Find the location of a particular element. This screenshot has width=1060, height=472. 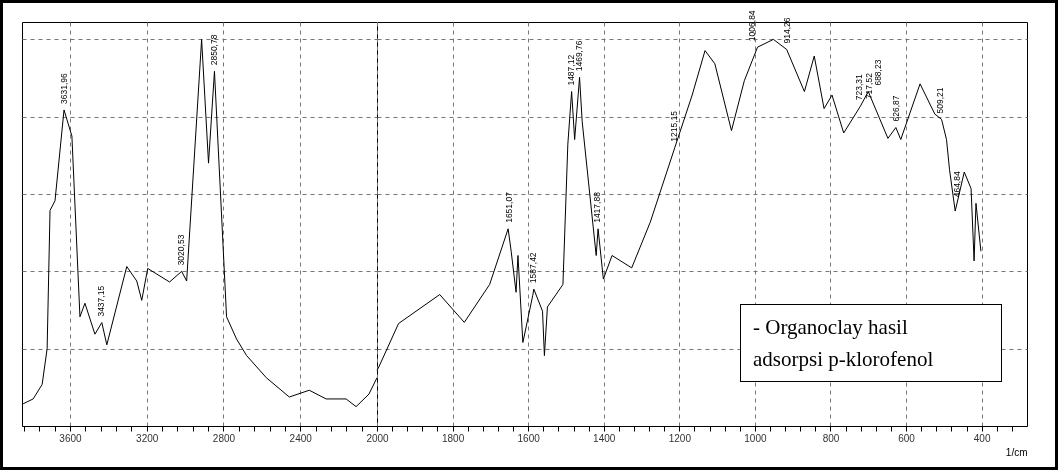

x-tick-label: 1400 is located at coordinates (604, 438).